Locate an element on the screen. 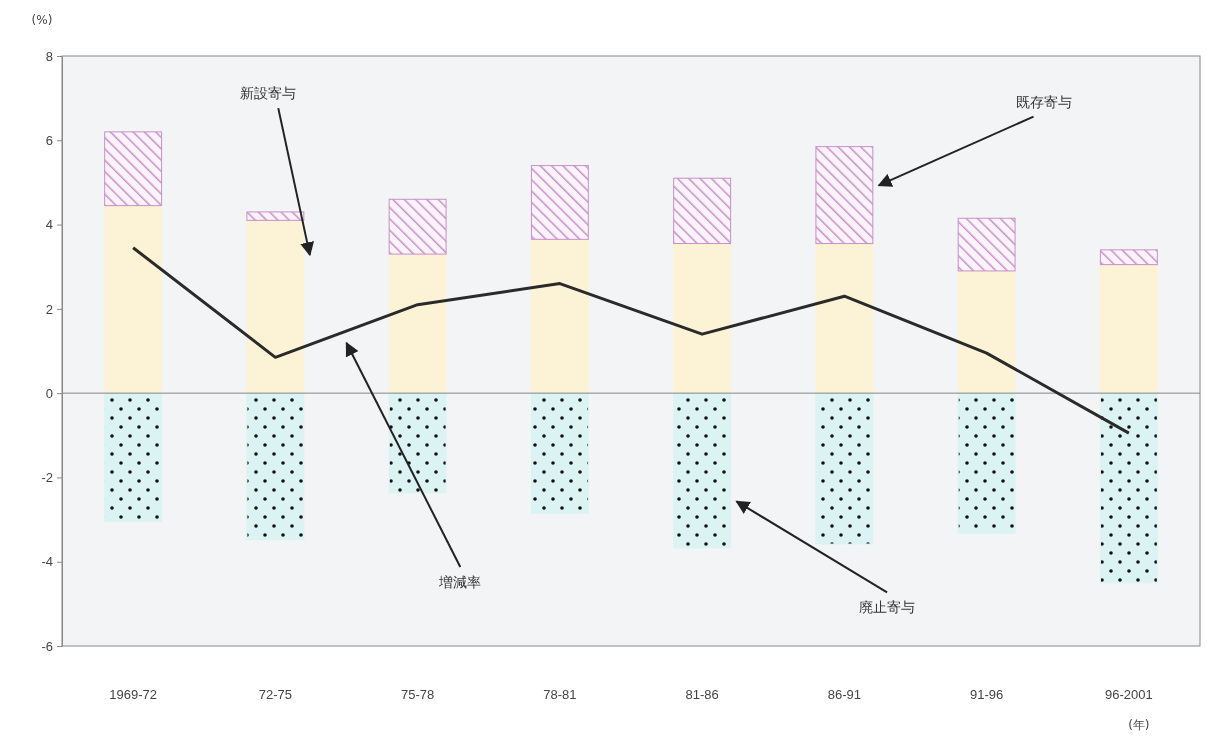 This screenshot has height=743, width=1210. text: 既存寄与 is located at coordinates (1043, 101).